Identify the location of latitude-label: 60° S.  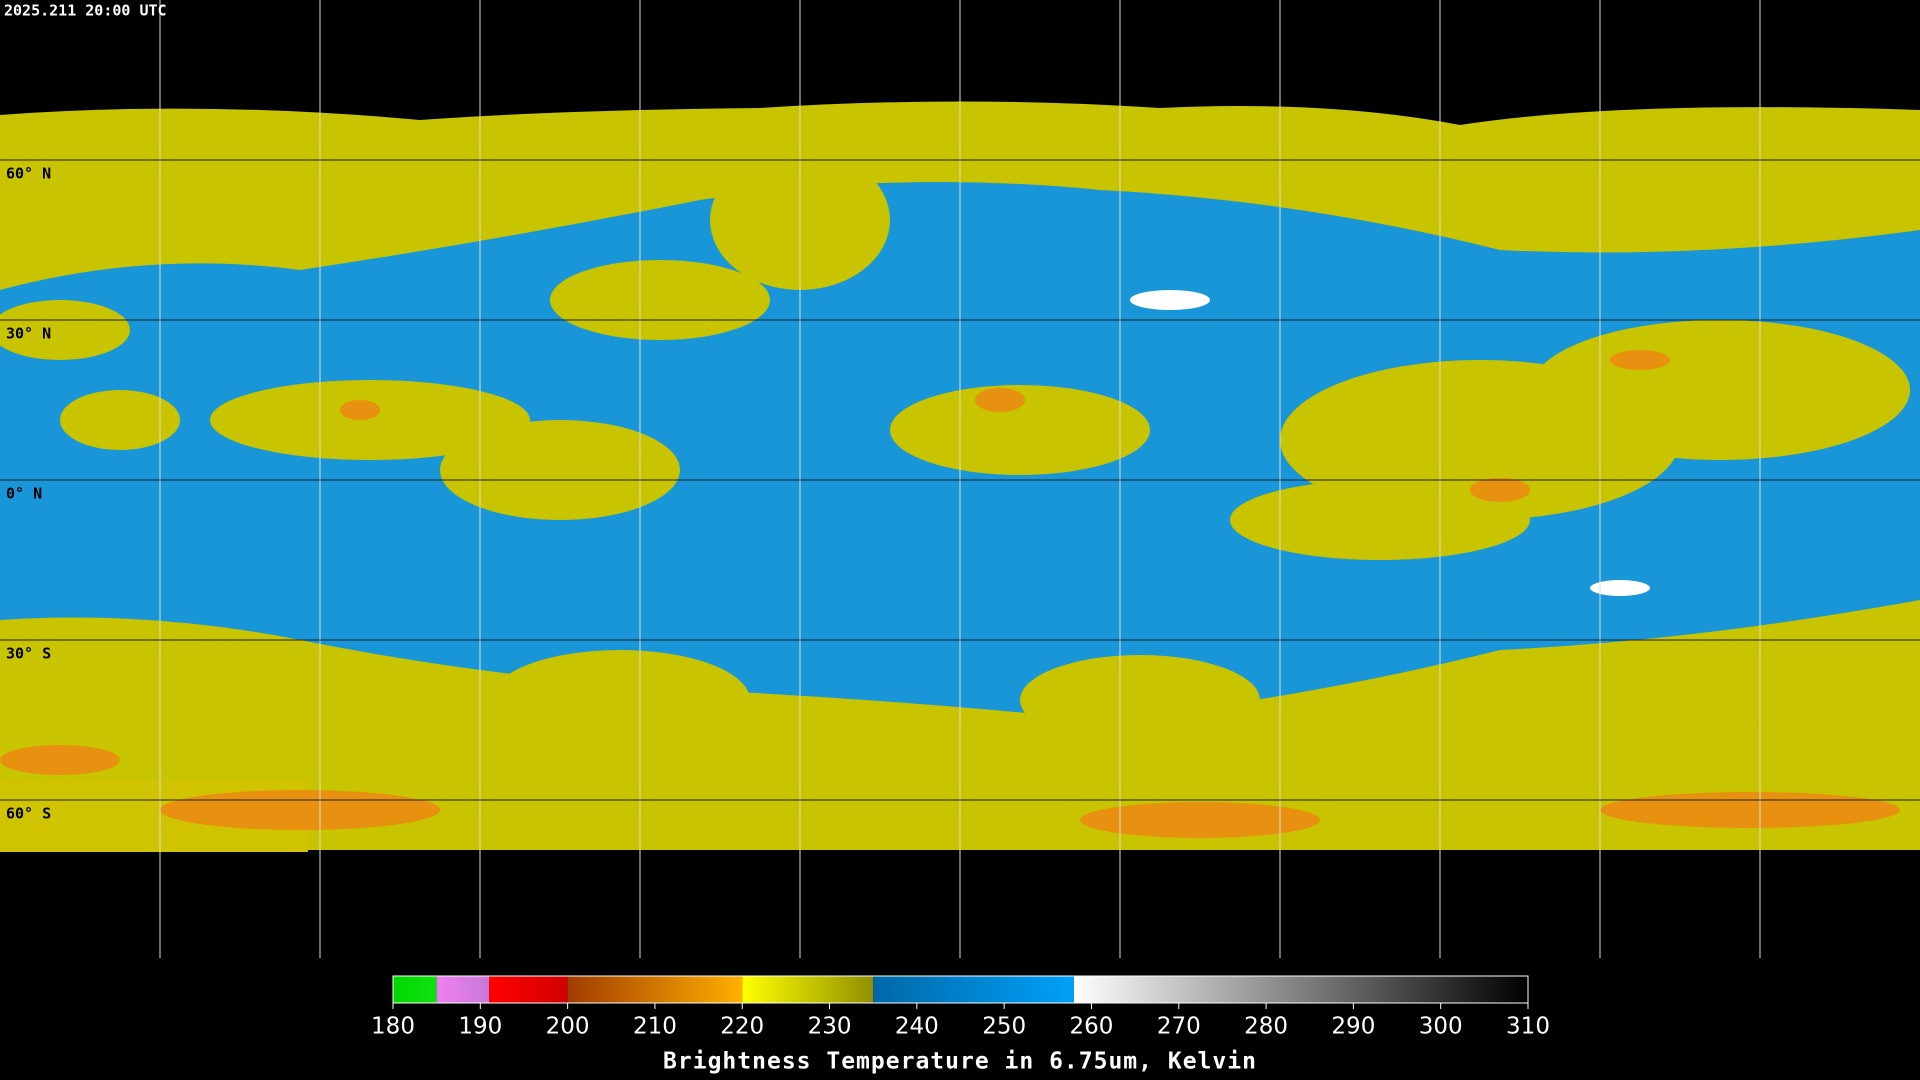
(28, 814).